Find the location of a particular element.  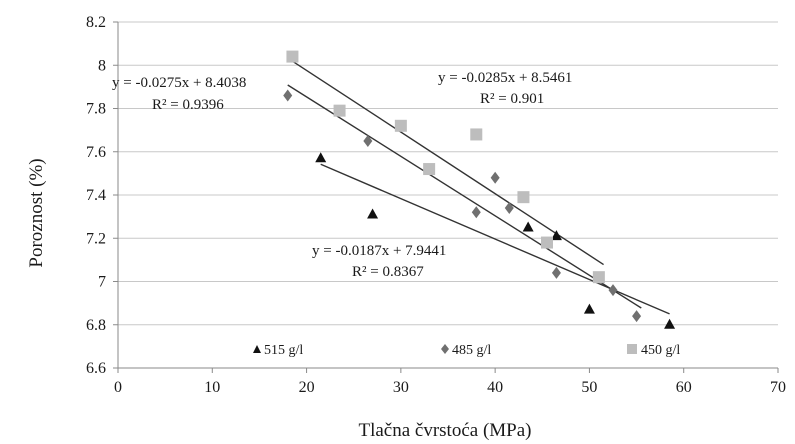

y-tick-label: 7.6 is located at coordinates (96, 152).